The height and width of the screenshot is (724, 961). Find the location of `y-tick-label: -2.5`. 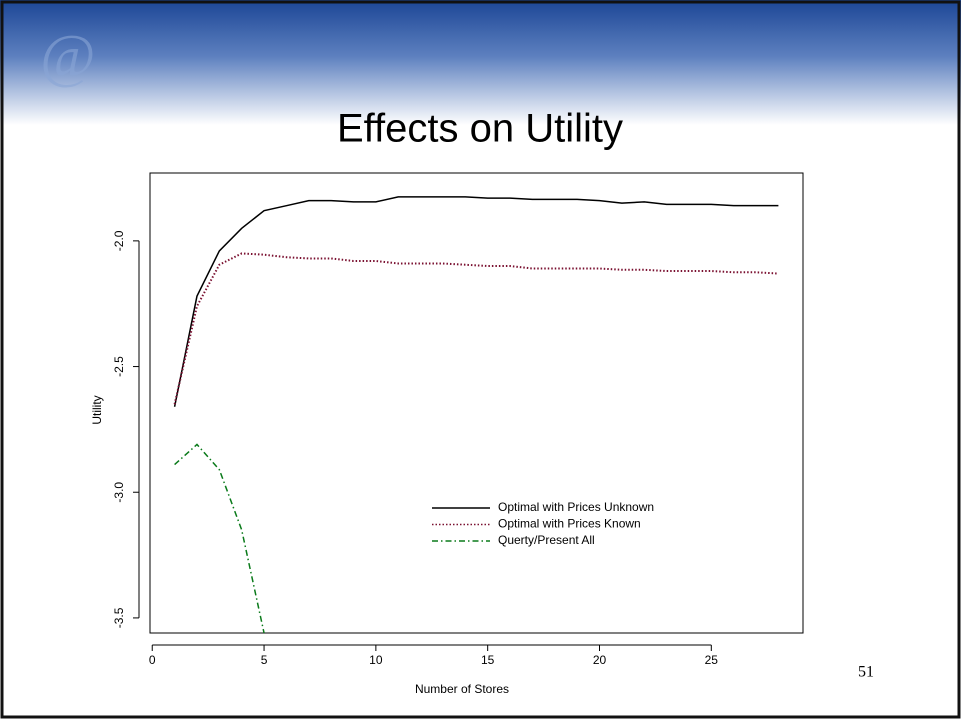

y-tick-label: -2.5 is located at coordinates (119, 366).